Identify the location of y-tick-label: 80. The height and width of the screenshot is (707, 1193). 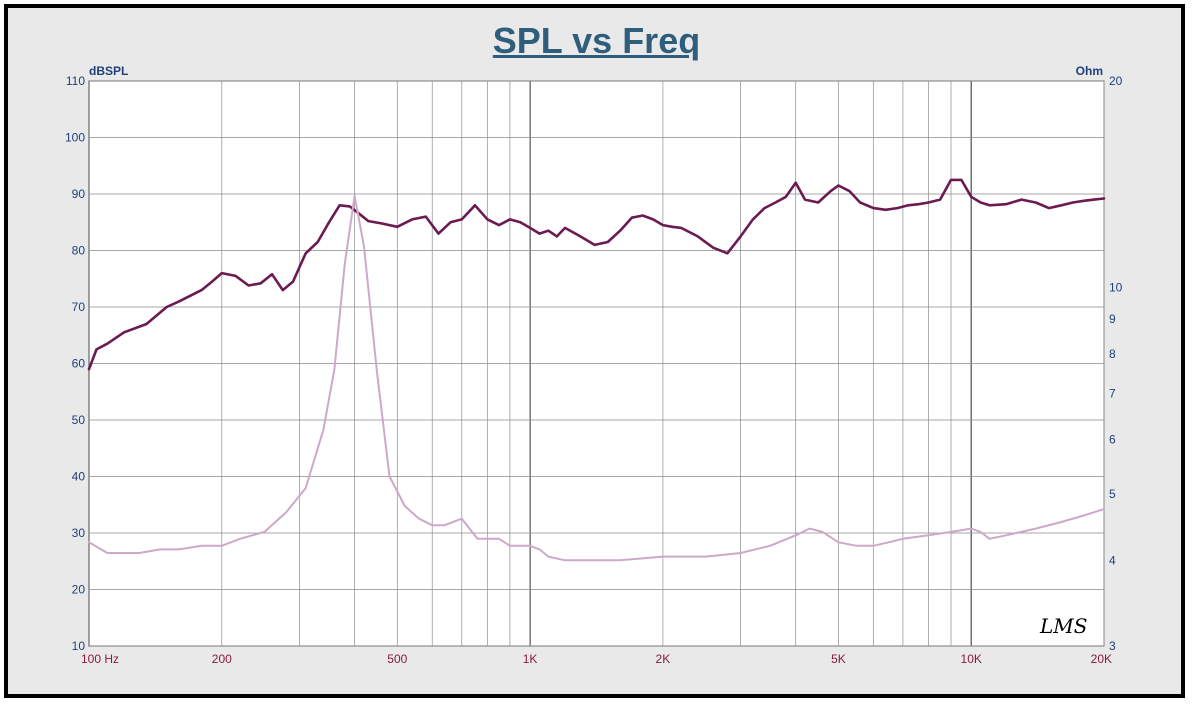
(79, 251).